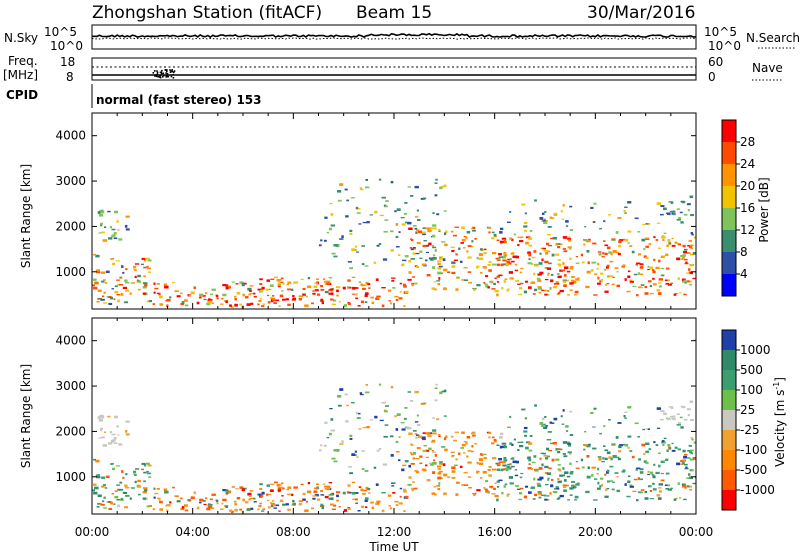 This screenshot has width=800, height=554. What do you see at coordinates (757, 490) in the screenshot?
I see `colorbar-tick-label: -1000` at bounding box center [757, 490].